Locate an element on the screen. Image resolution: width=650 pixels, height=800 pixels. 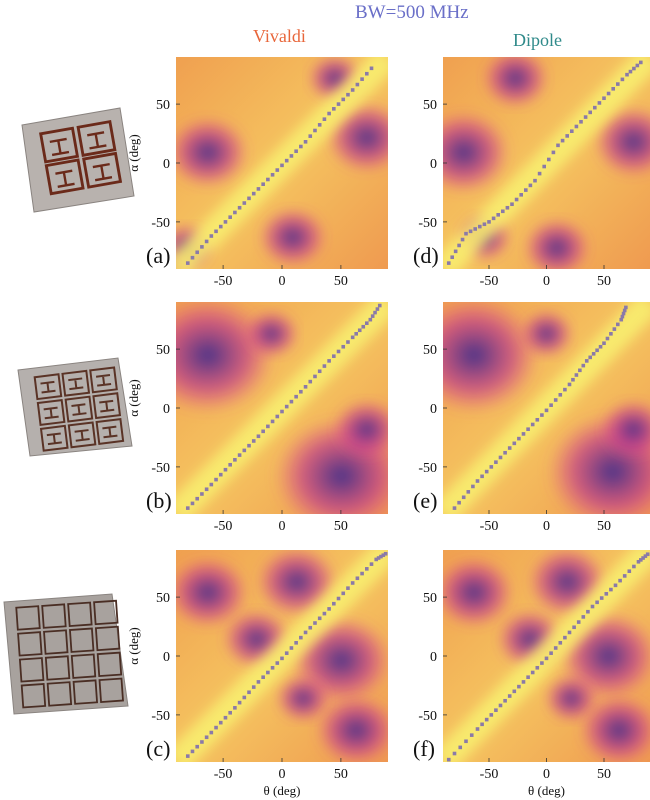
x-tick-label-b: 0 is located at coordinates (282, 526).